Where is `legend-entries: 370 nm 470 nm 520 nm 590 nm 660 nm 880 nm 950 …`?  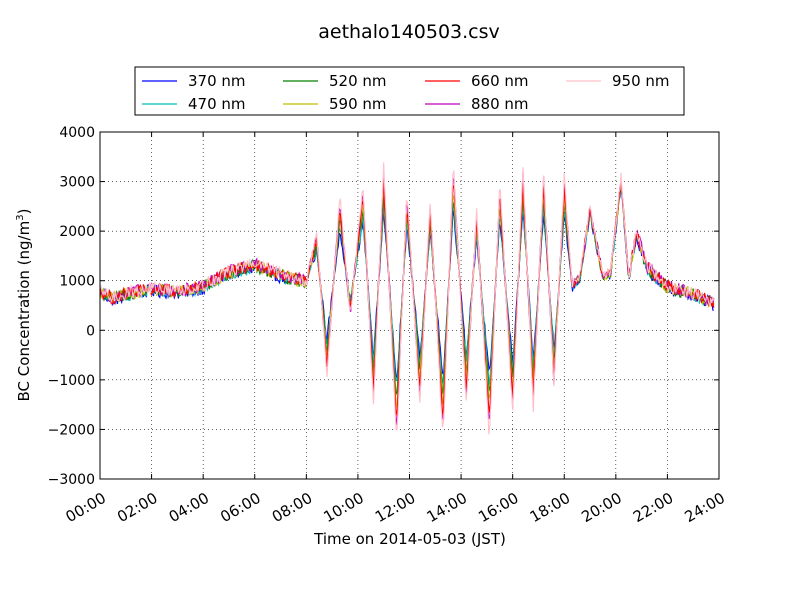 legend-entries: 370 nm 470 nm 520 nm 590 nm 660 nm 880 nm 950 … is located at coordinates (406, 92).